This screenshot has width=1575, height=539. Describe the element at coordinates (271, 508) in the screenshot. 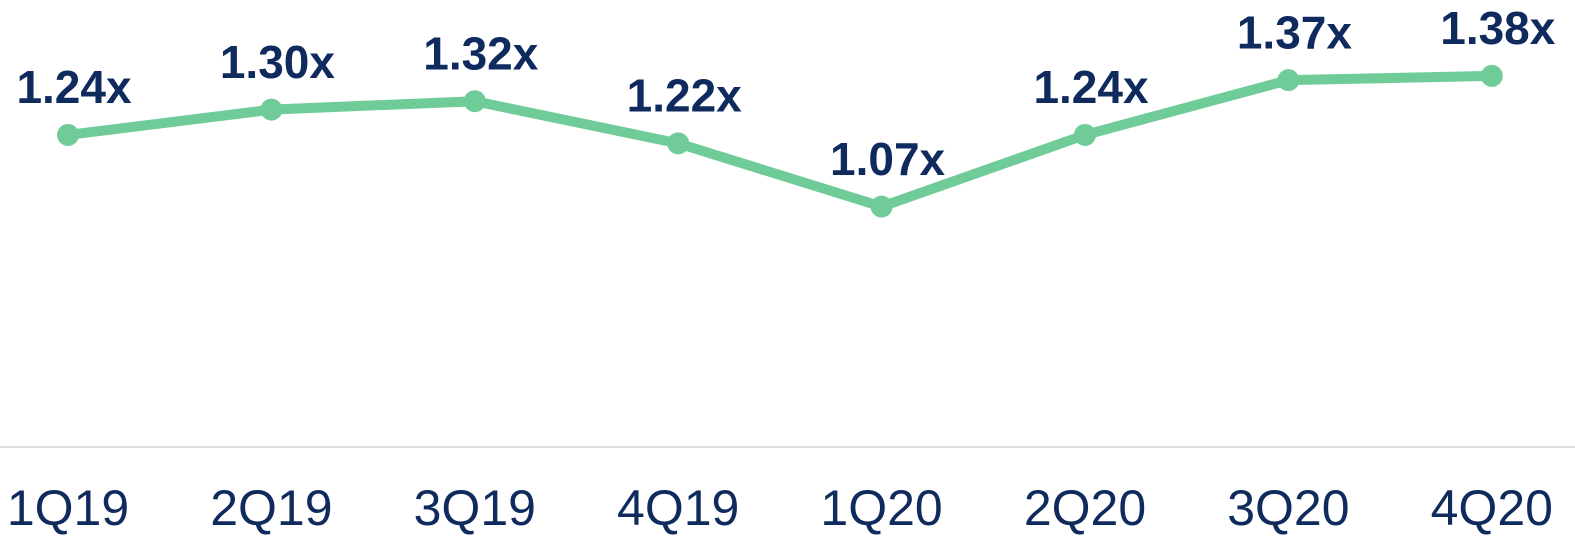

I see `x-tick-label: 2Q19` at that location.